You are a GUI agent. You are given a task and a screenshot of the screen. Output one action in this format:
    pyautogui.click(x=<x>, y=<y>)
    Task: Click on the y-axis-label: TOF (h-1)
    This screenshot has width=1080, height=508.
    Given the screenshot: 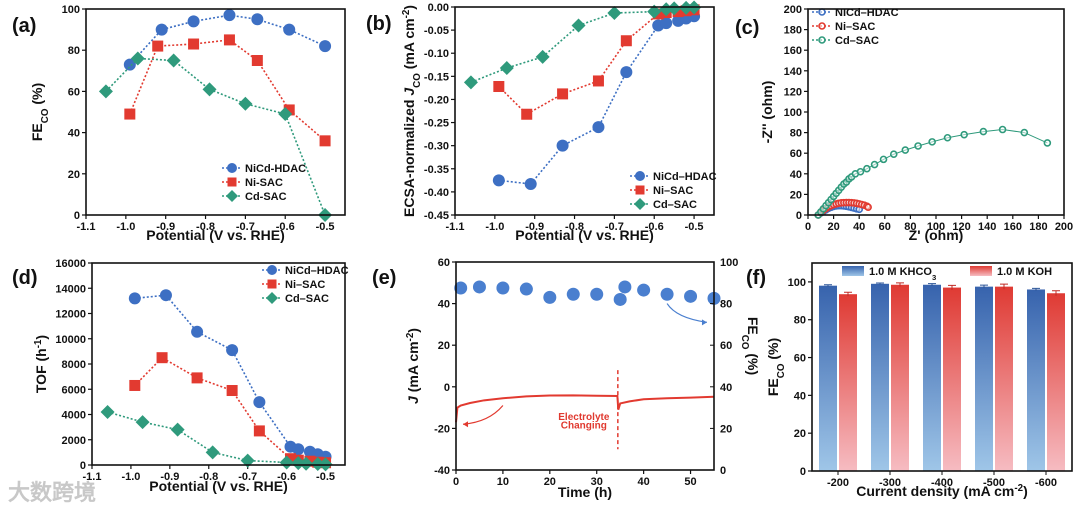 What is the action you would take?
    pyautogui.click(x=41, y=364)
    